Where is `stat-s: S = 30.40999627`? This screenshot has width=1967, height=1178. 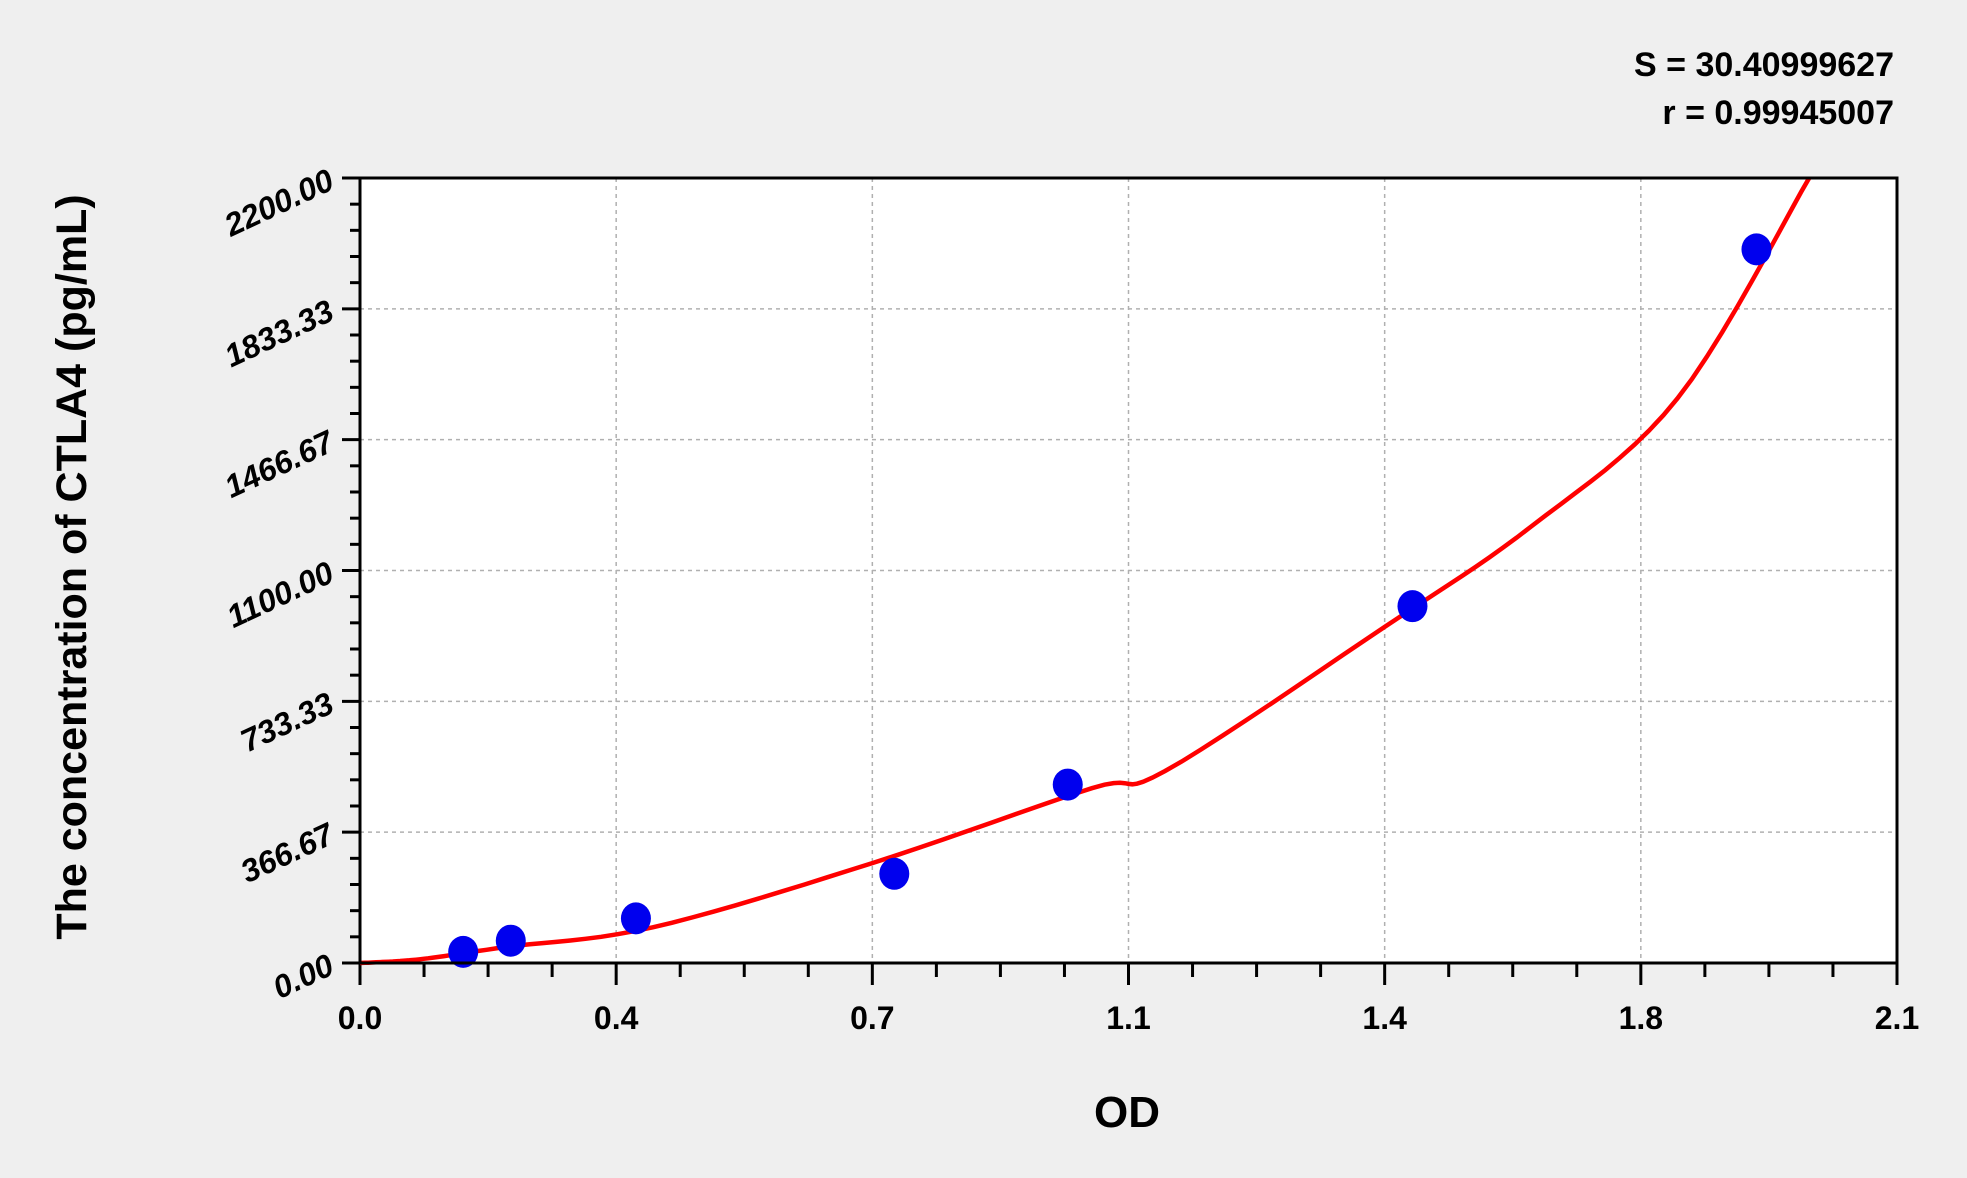 stat-s: S = 30.40999627 is located at coordinates (1764, 65).